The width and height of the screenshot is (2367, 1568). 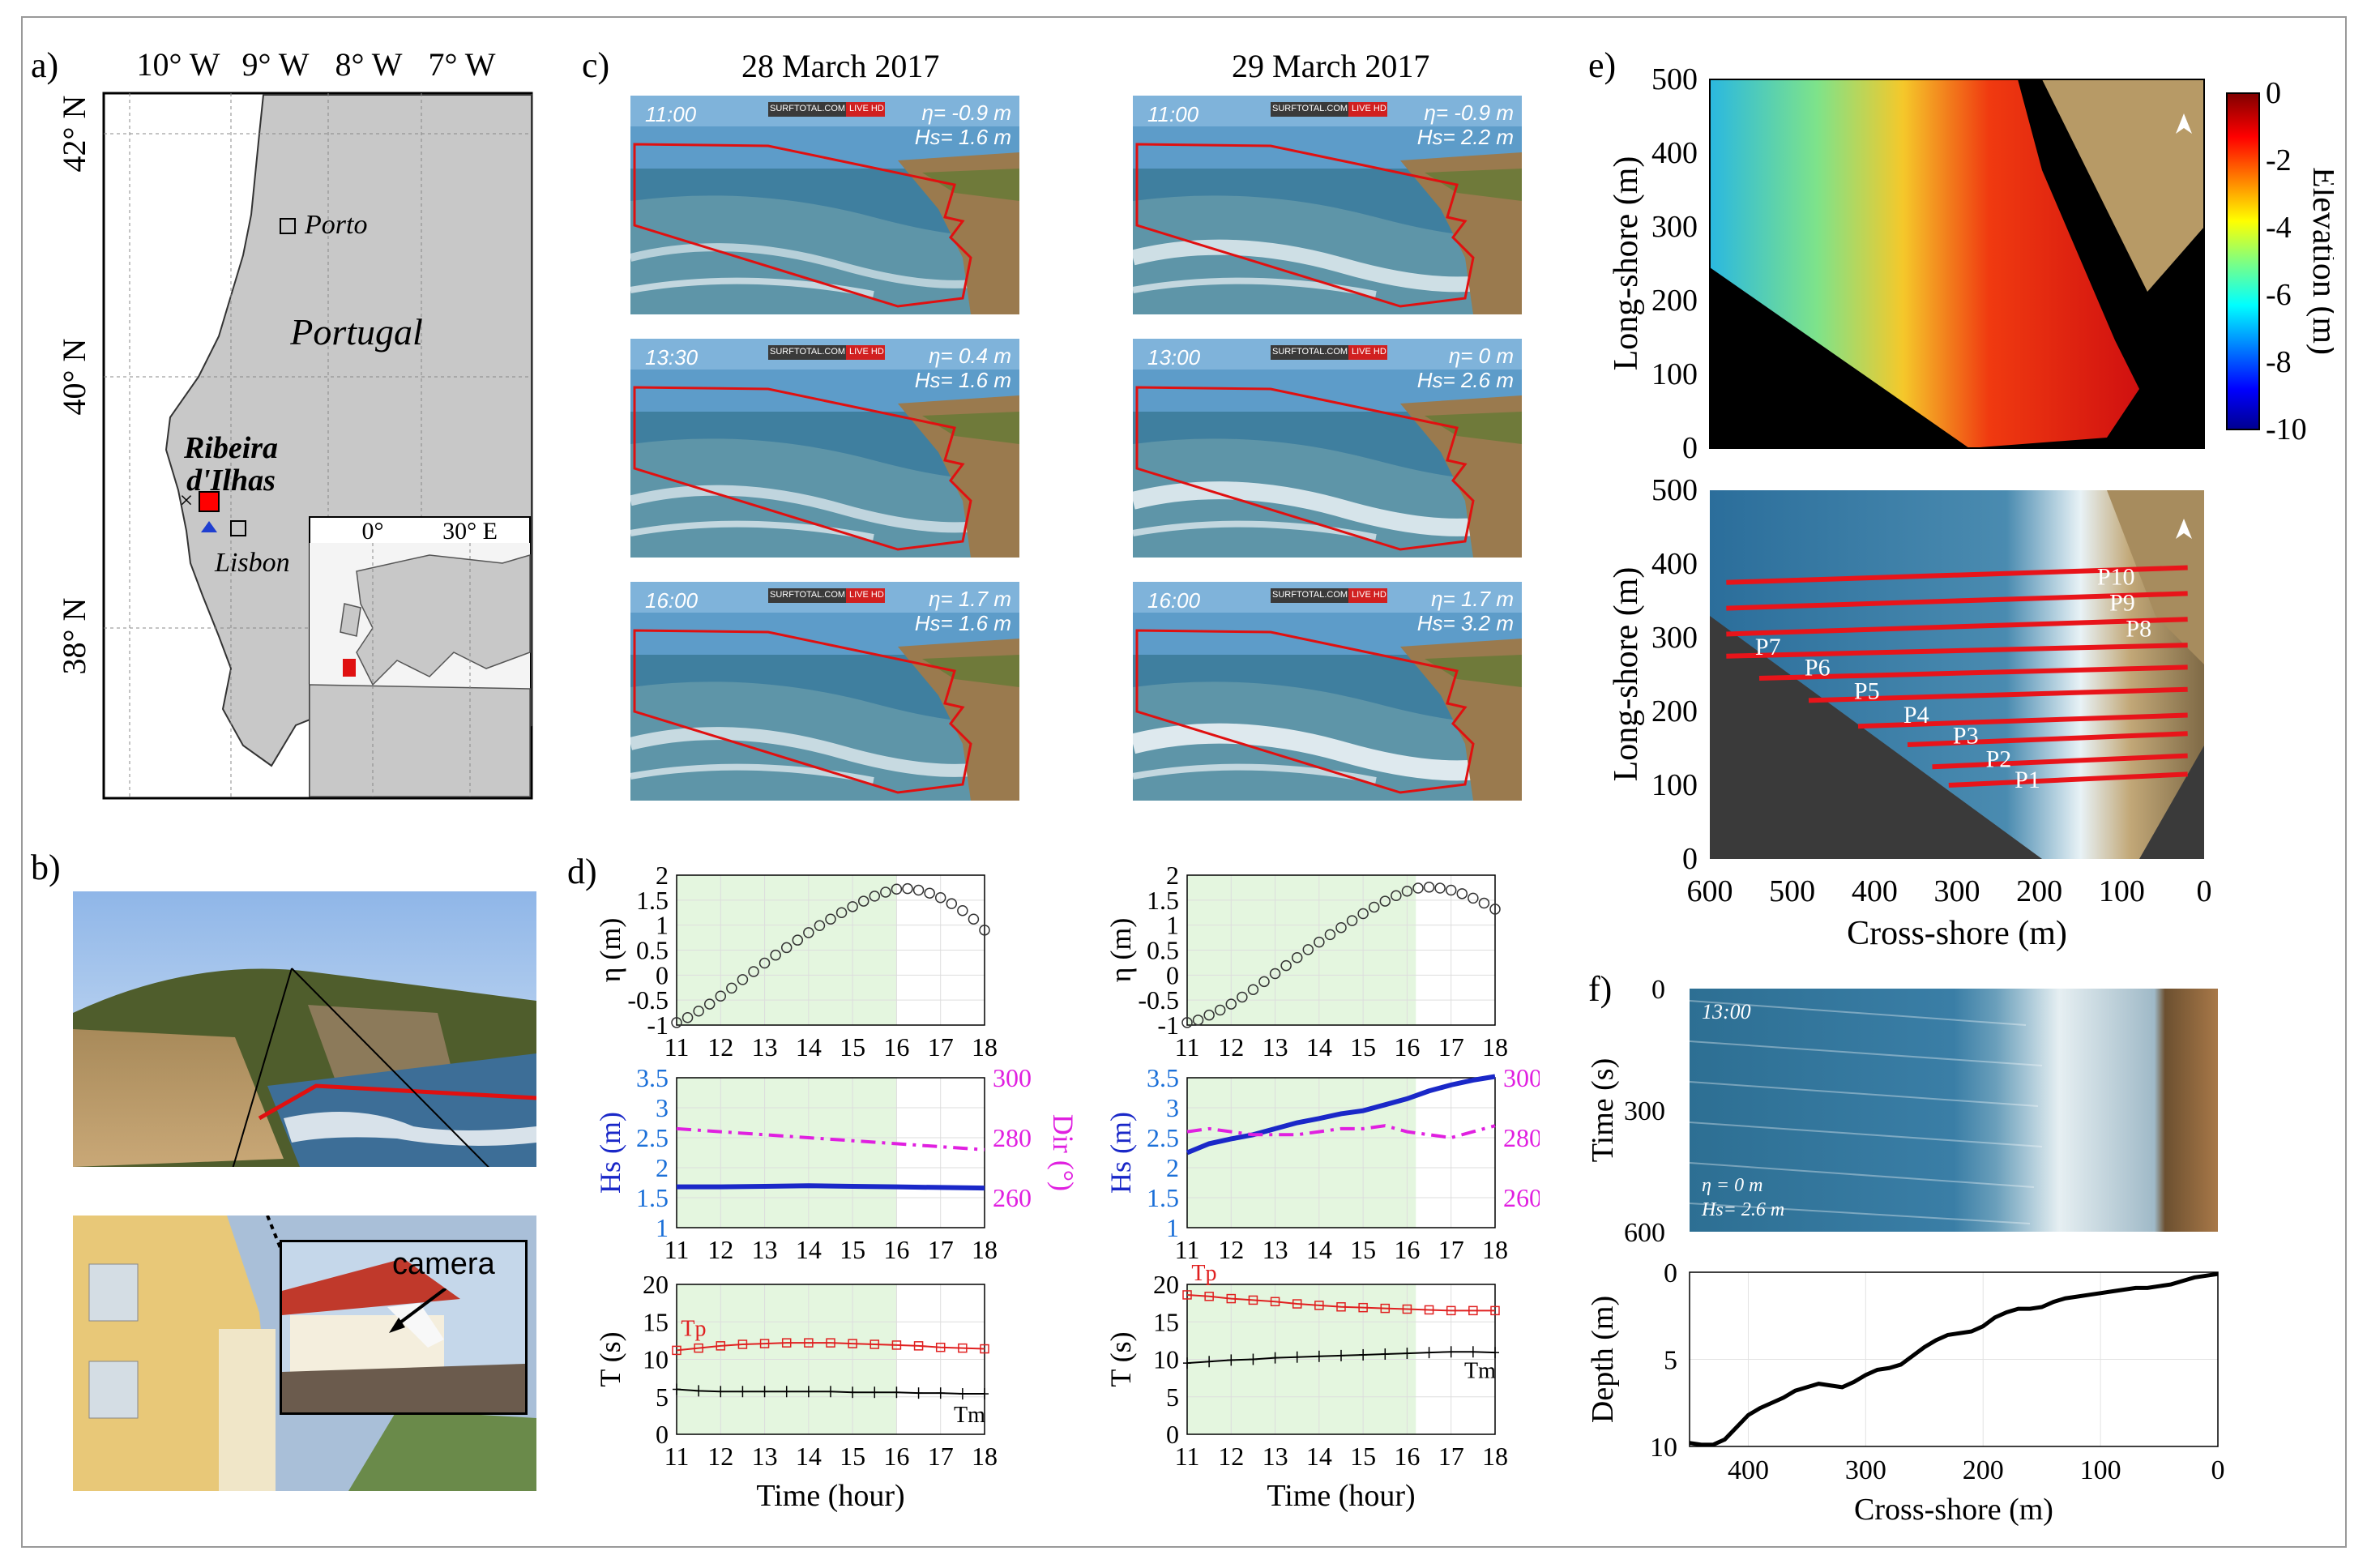 What do you see at coordinates (252, 563) in the screenshot?
I see `lisbon-label: Lisbon` at bounding box center [252, 563].